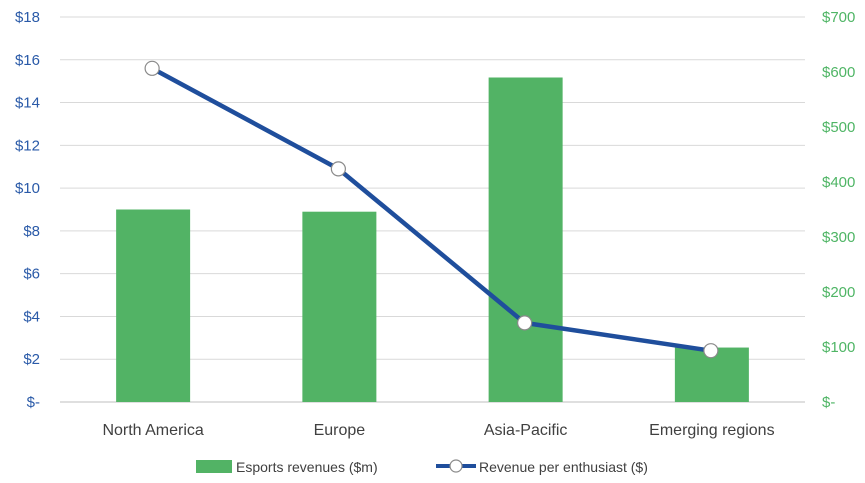 The image size is (865, 483). What do you see at coordinates (27, 188) in the screenshot?
I see `left-tick-label: $10` at bounding box center [27, 188].